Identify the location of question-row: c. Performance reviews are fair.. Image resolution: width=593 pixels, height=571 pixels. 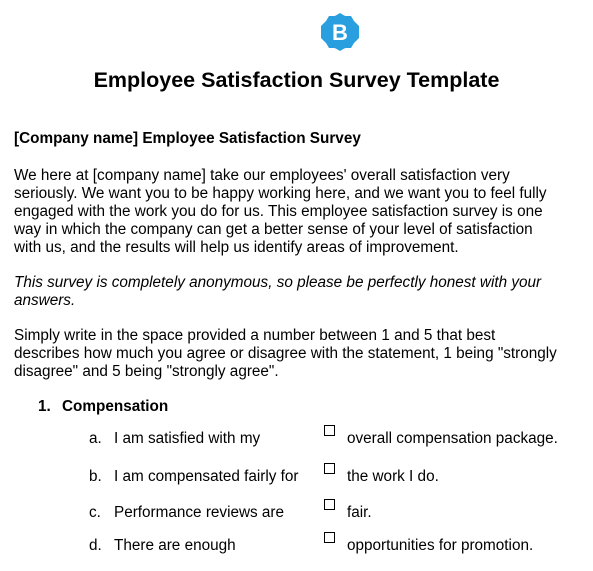
(296, 510).